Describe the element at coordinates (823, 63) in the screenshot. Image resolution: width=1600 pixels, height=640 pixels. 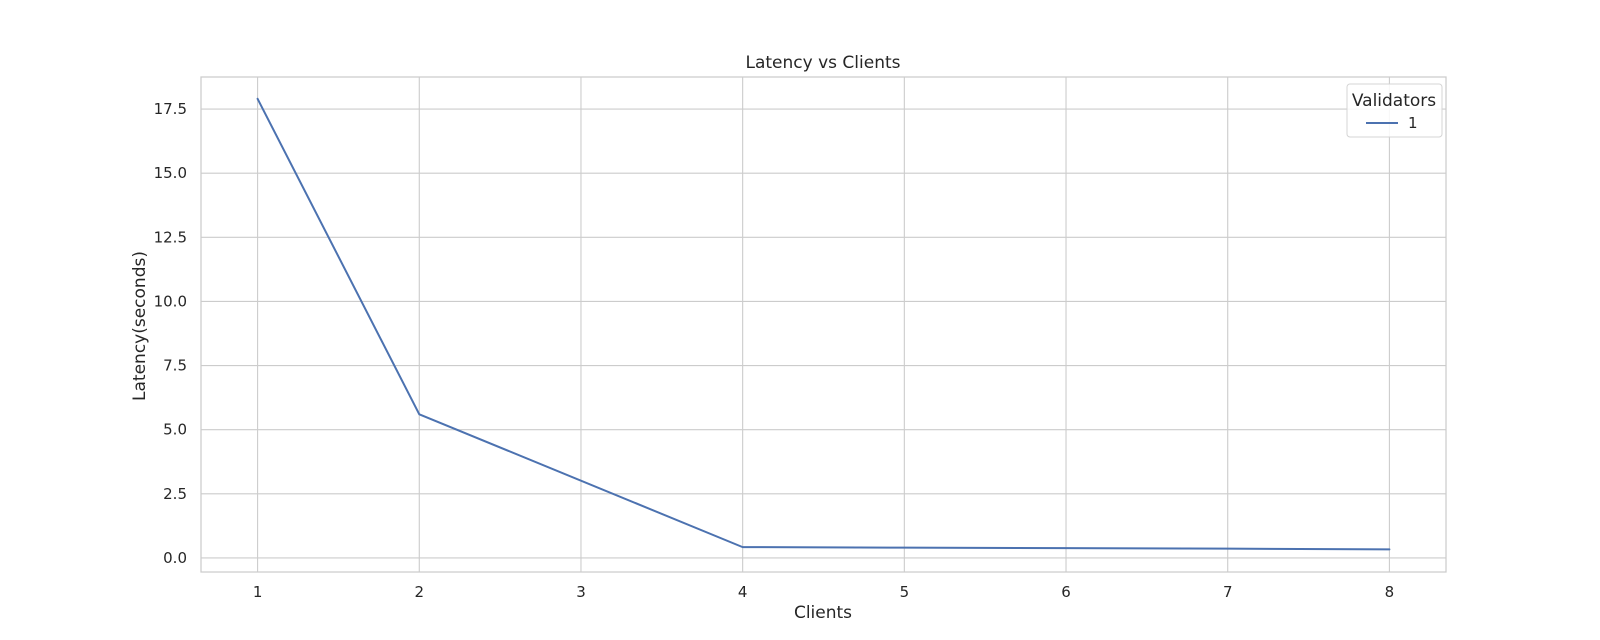
I see `chart-title: Latency vs Clients` at that location.